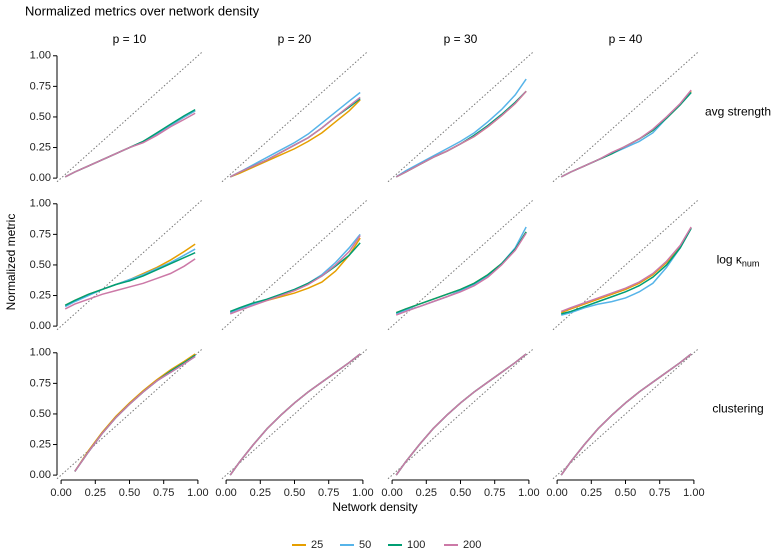 The height and width of the screenshot is (556, 782). Describe the element at coordinates (751, 264) in the screenshot. I see `row-label-subscript: num` at that location.